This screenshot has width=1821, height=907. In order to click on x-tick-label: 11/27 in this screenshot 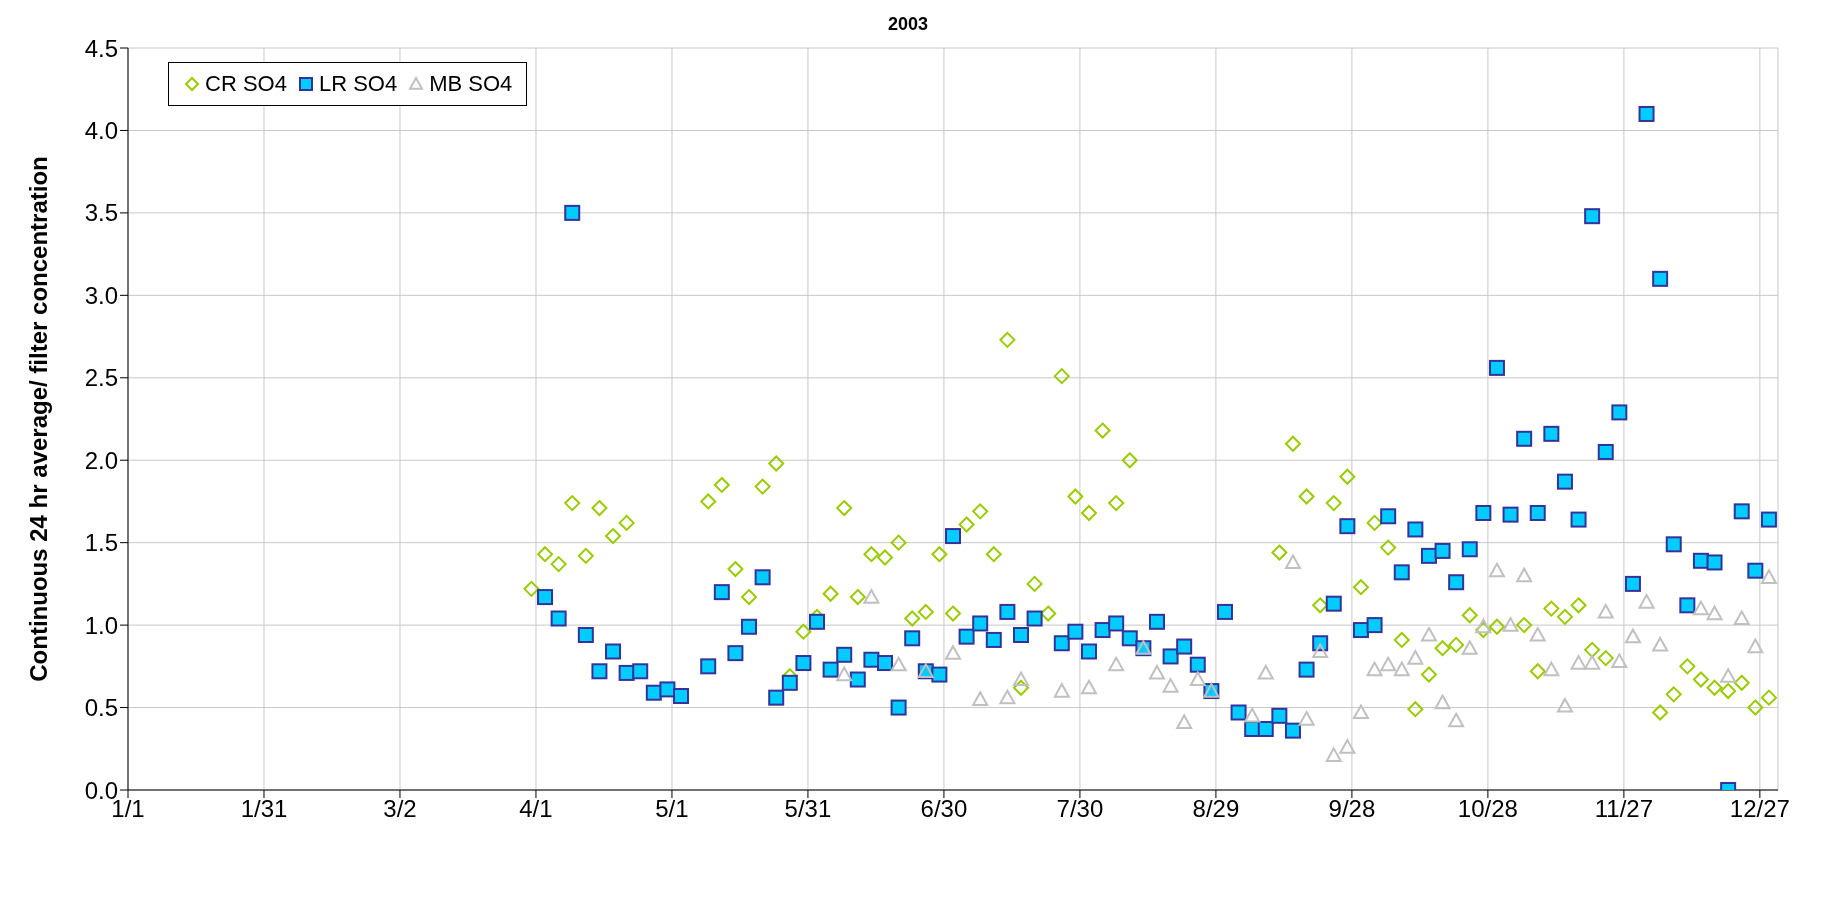, I will do `click(1624, 809)`.